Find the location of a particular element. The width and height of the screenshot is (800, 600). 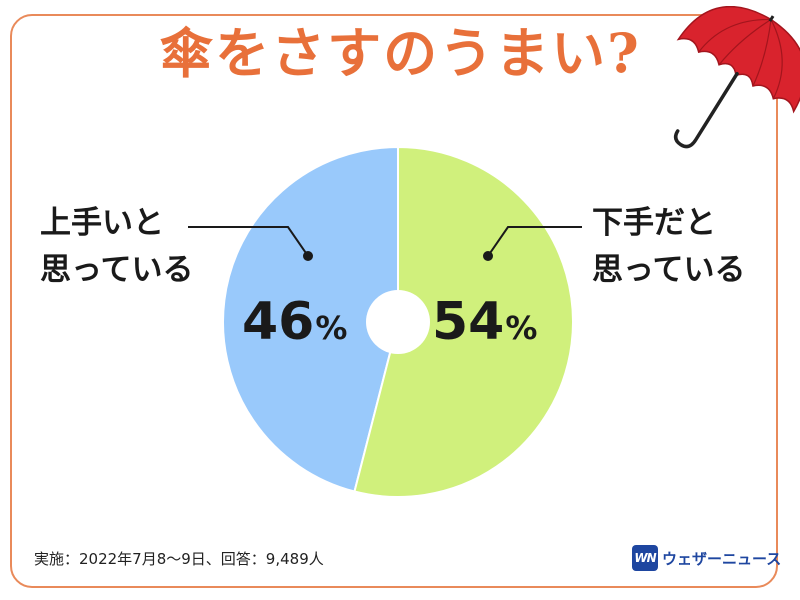

brand-name: ウェザーニュース is located at coordinates (722, 558).